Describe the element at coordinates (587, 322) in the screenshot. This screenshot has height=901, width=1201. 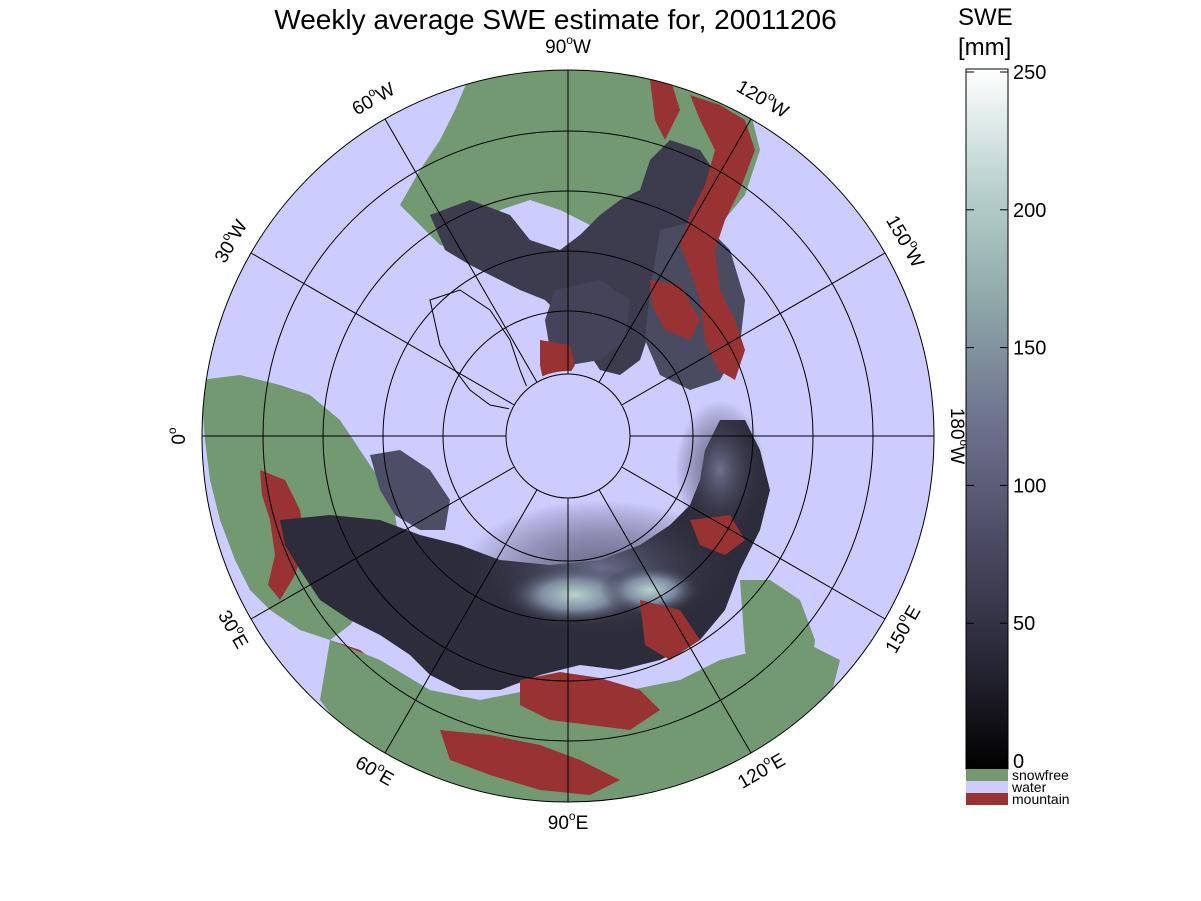
I see `arctic-archipelago-snow-region` at that location.